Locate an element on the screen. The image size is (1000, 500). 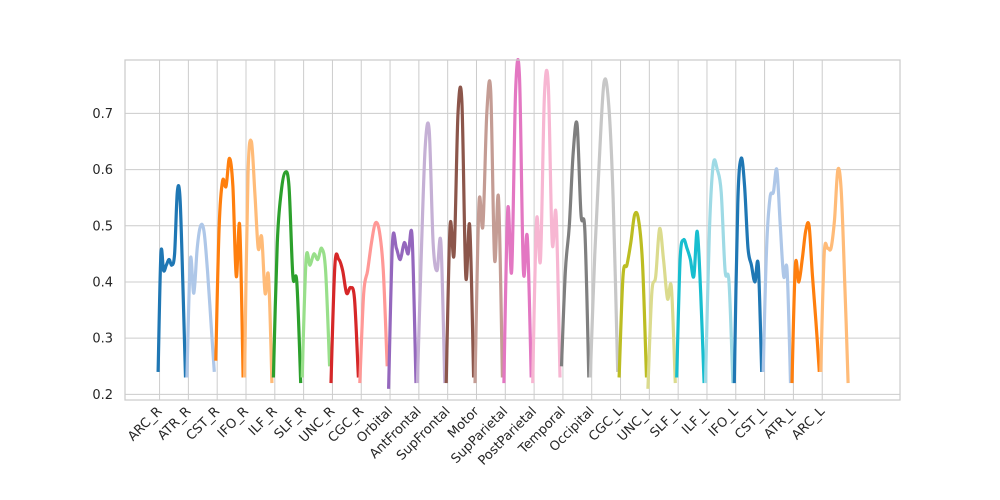
y-tick-label: 0.2 is located at coordinates (102, 395).